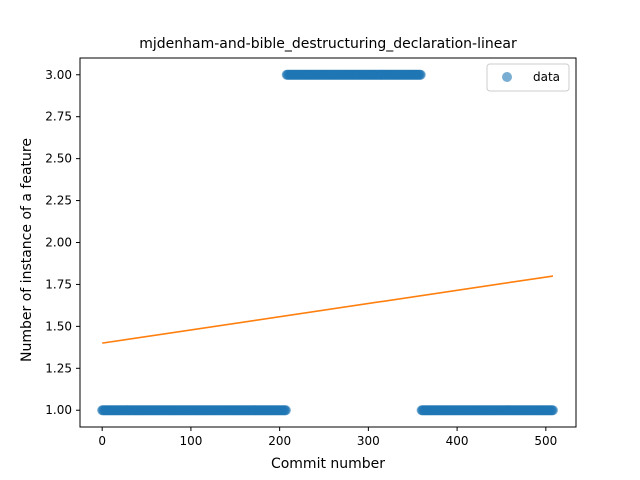 The width and height of the screenshot is (640, 480). What do you see at coordinates (545, 441) in the screenshot?
I see `x-tick-label: 500` at bounding box center [545, 441].